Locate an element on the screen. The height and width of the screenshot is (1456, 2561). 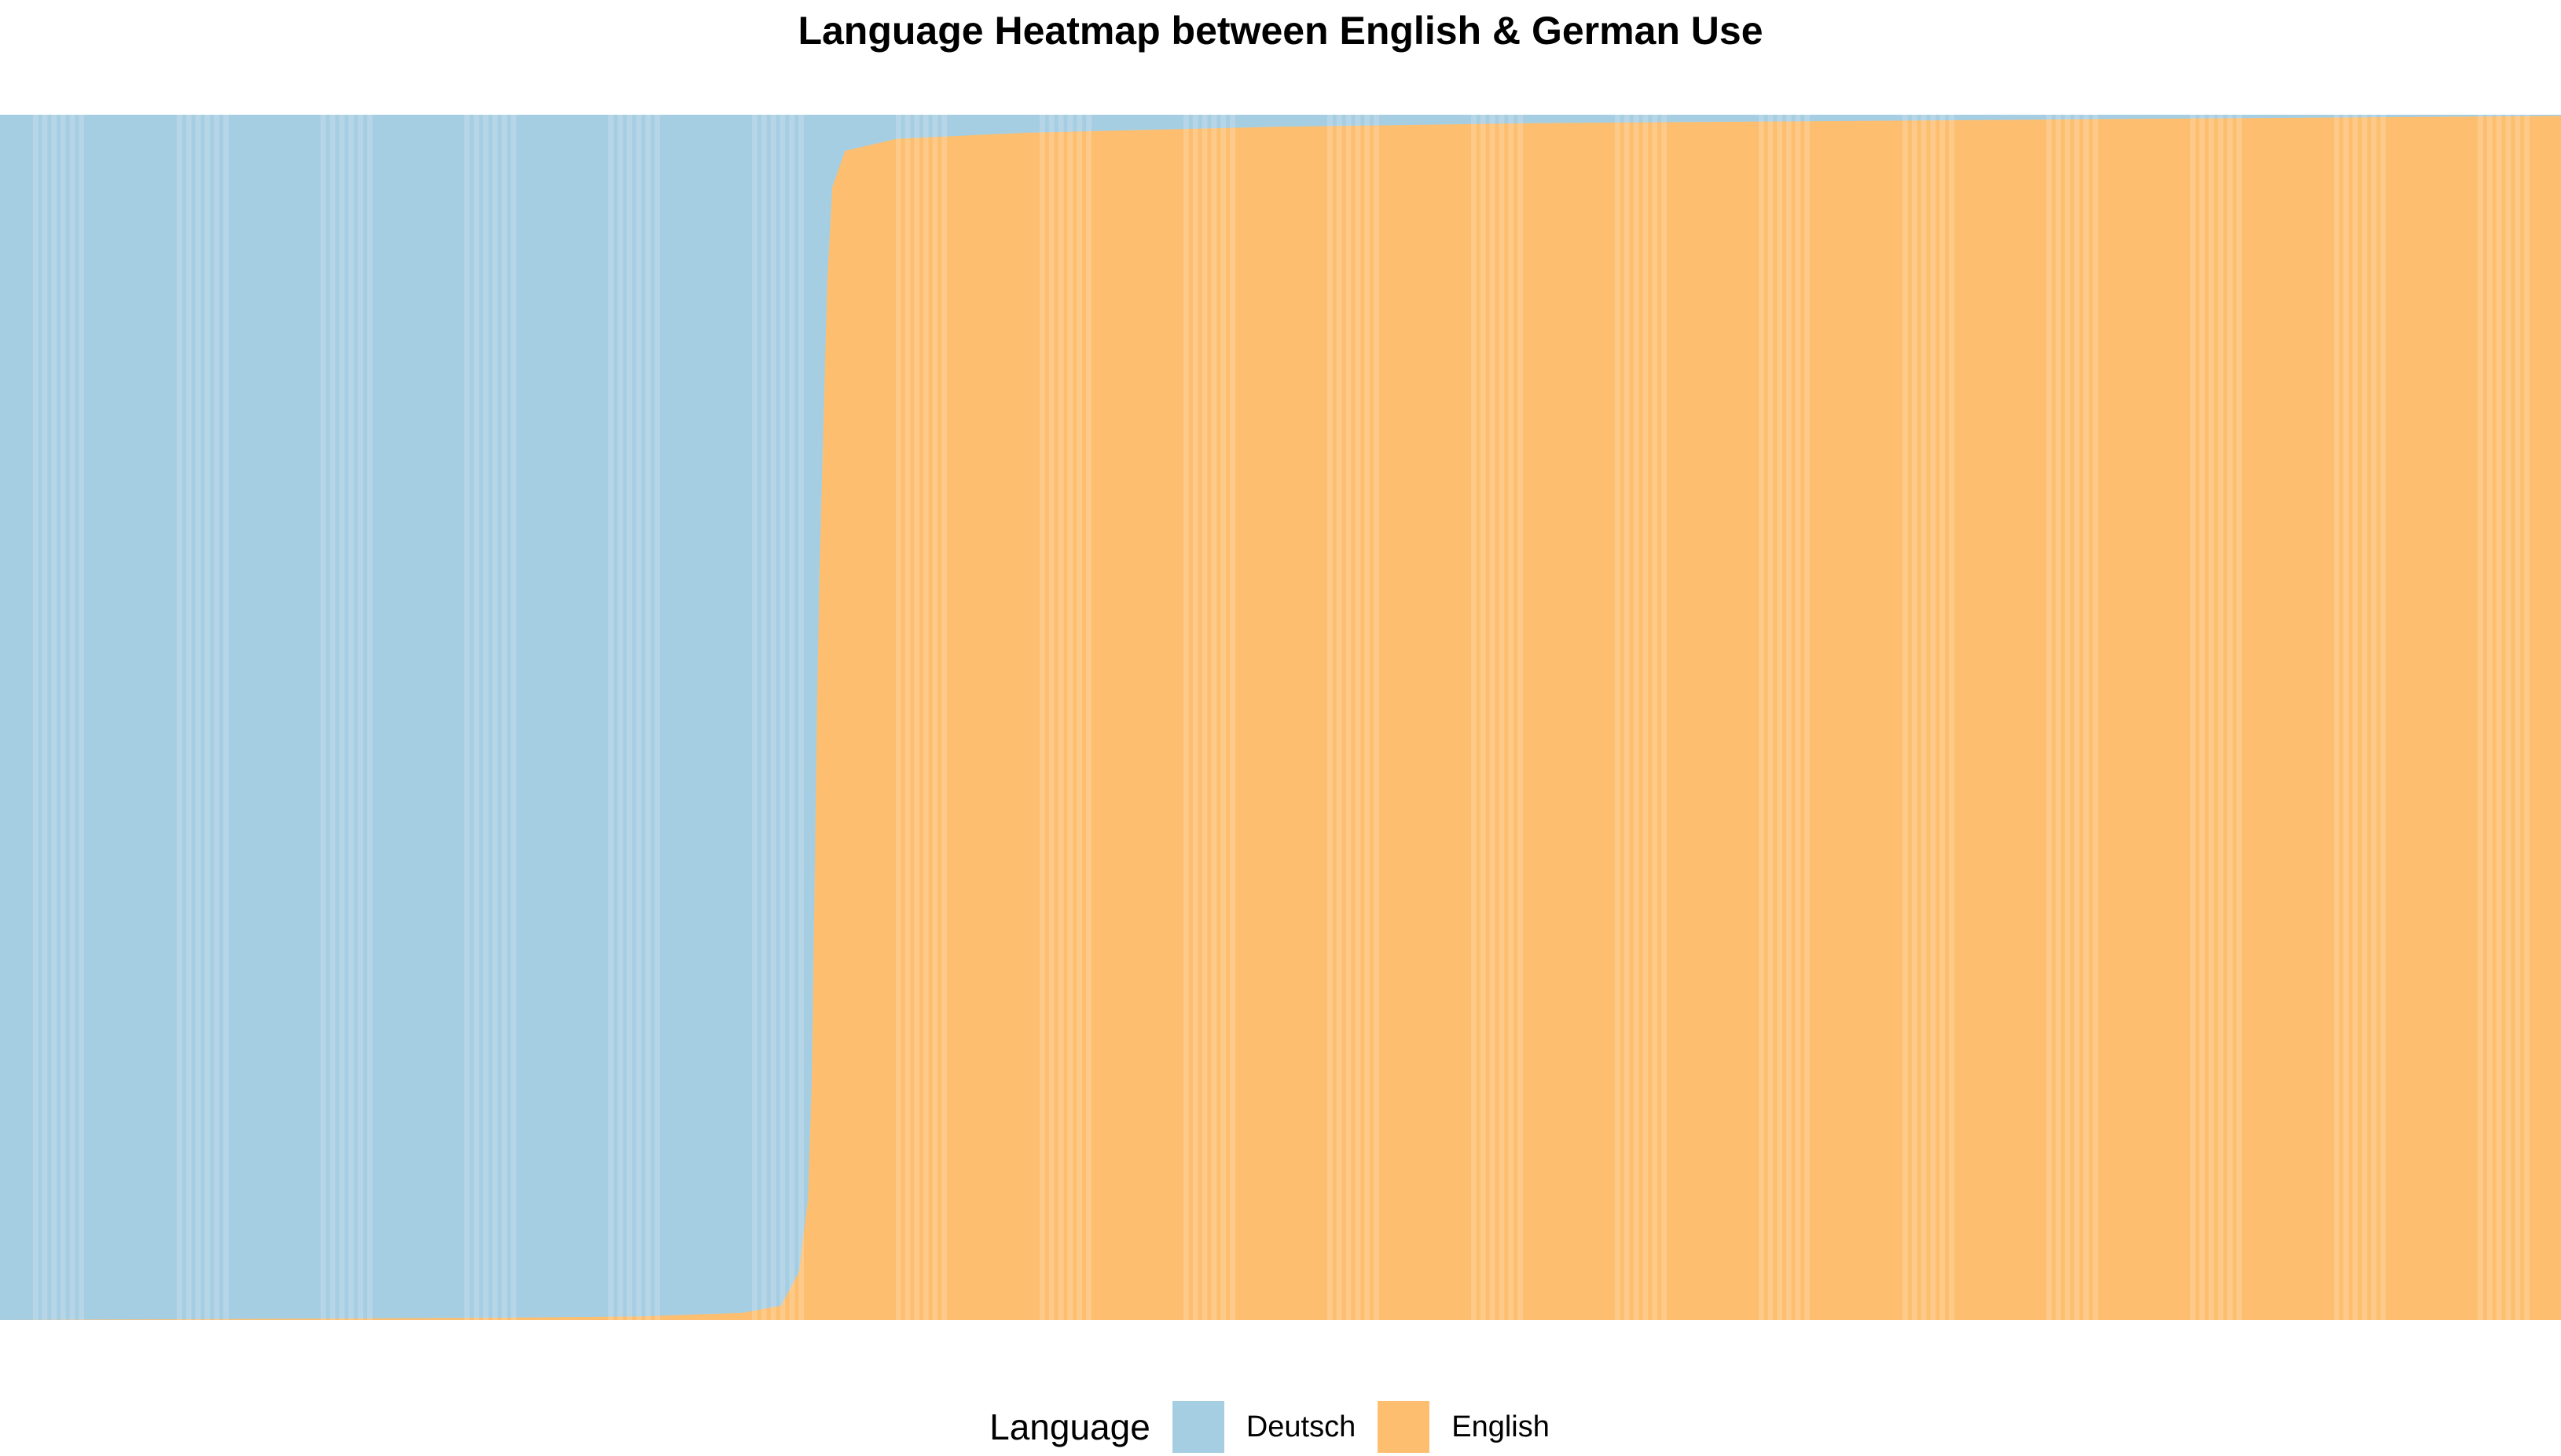
legend-item-english: English is located at coordinates (1464, 1427).